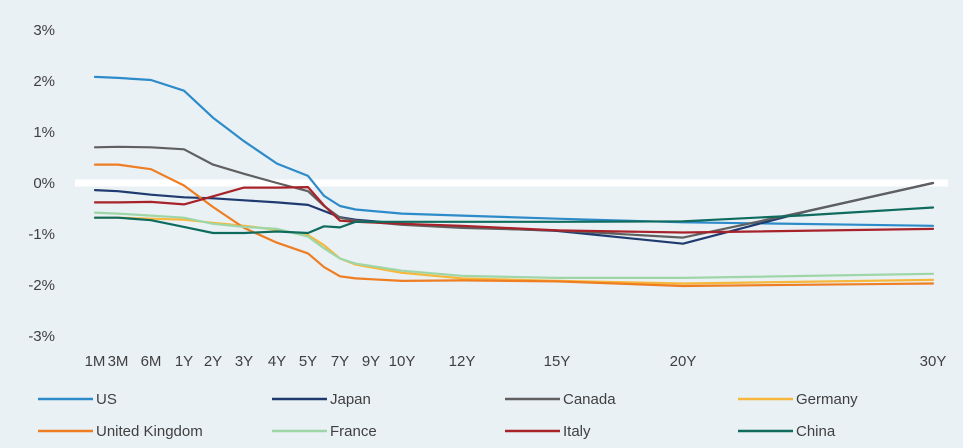 This screenshot has height=448, width=963. What do you see at coordinates (244, 361) in the screenshot?
I see `x-tick-label: 3Y` at bounding box center [244, 361].